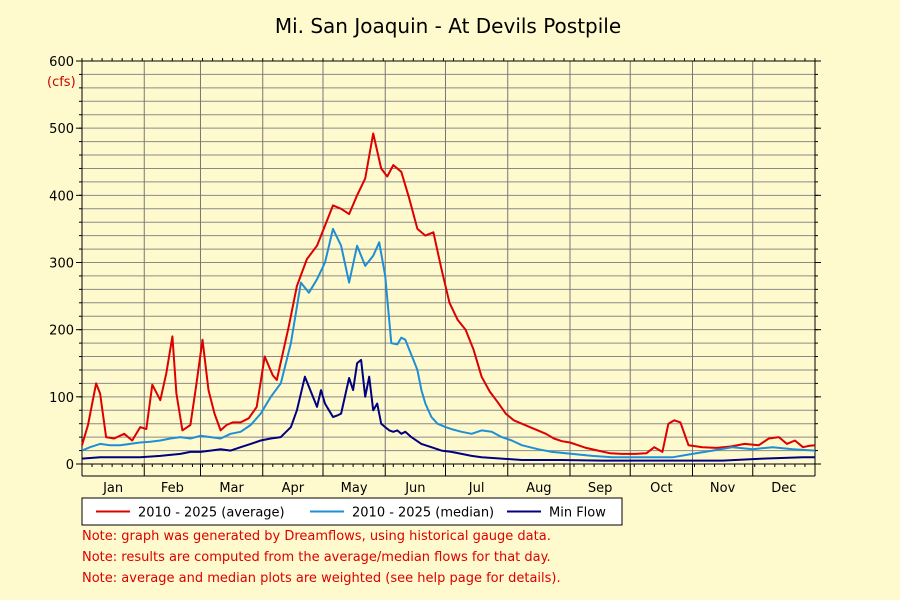 This screenshot has height=600, width=900. What do you see at coordinates (414, 488) in the screenshot?
I see `x-tick-label: Jun` at bounding box center [414, 488].